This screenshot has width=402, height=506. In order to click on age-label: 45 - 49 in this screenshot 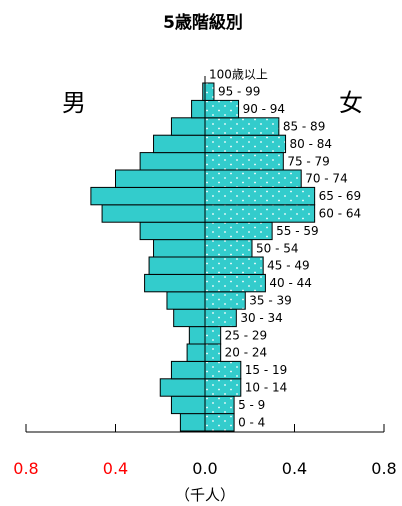, I will do `click(288, 266)`.